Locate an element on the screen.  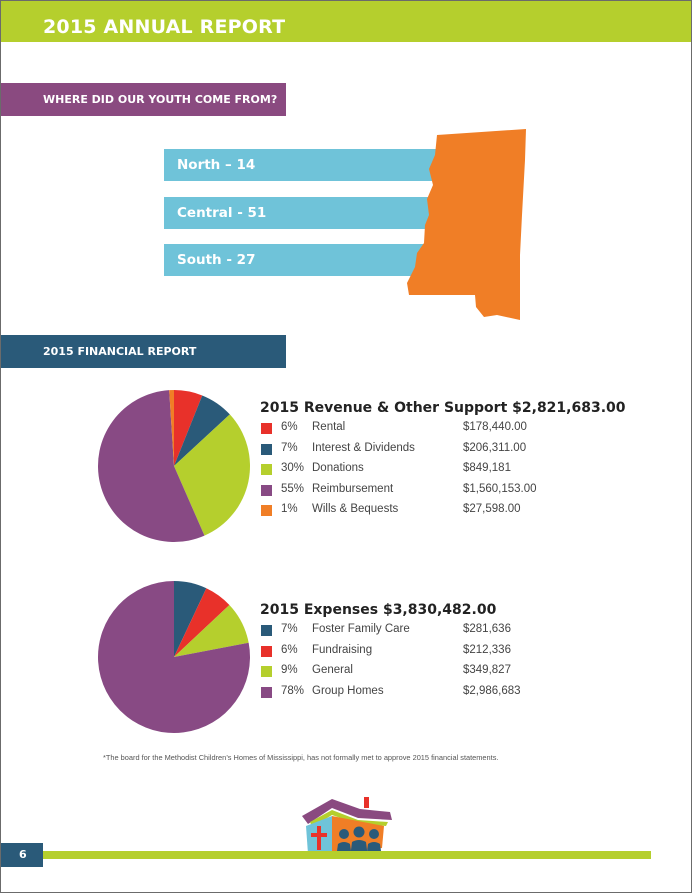
expenses-pie-chart is located at coordinates (173, 657).